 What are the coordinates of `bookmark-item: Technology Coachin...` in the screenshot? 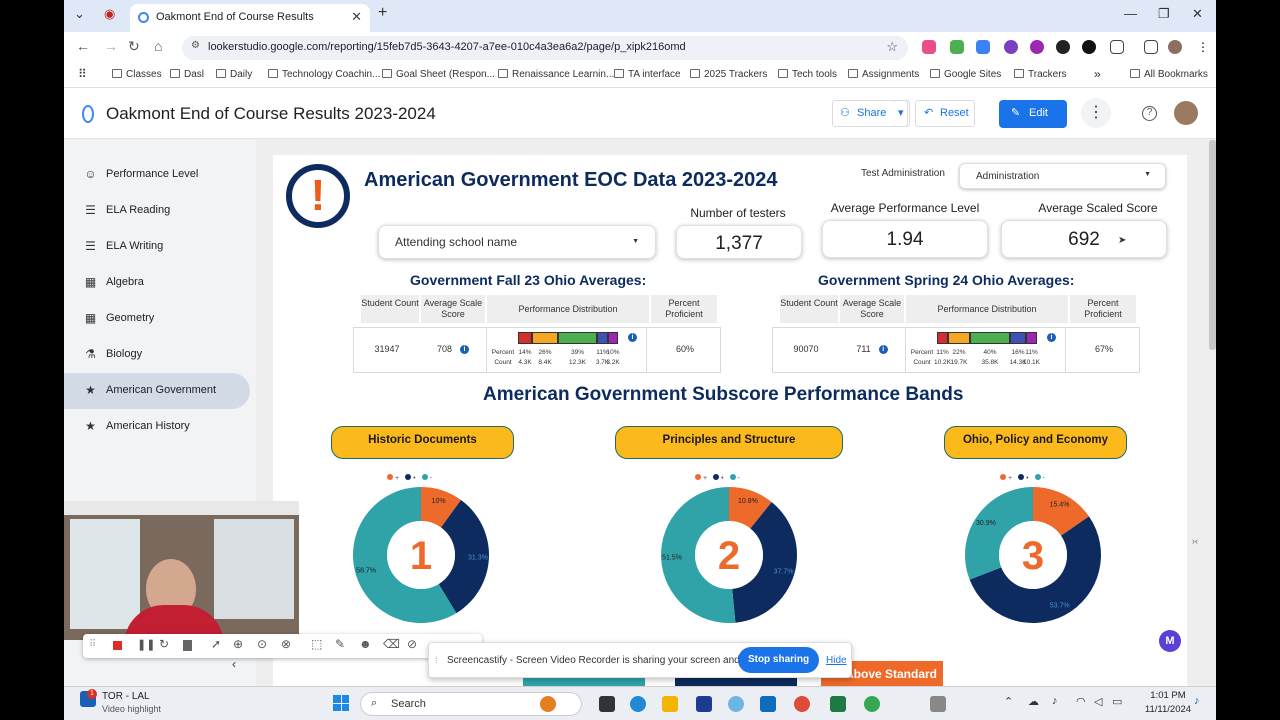 It's located at (324, 74).